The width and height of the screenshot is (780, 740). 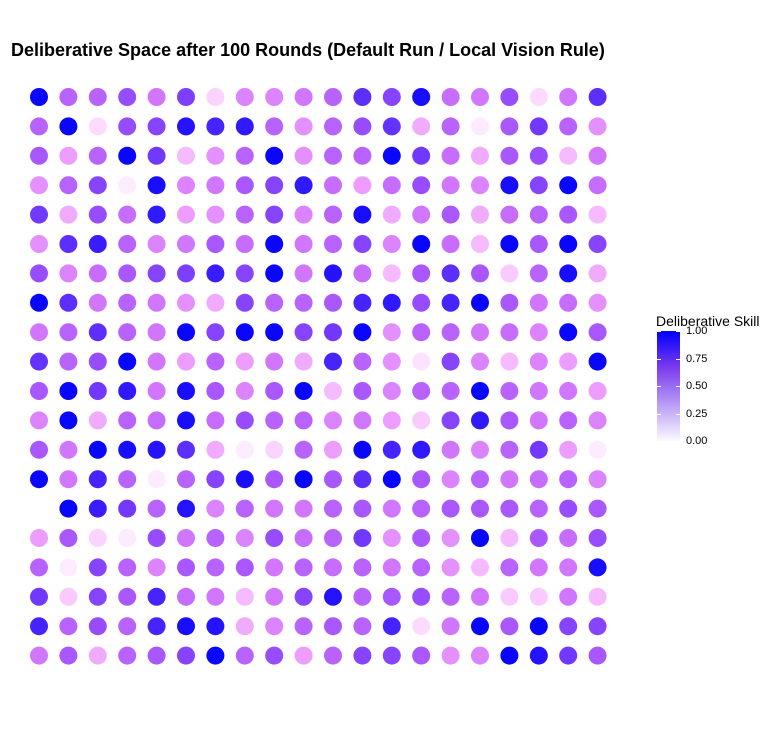 I want to click on legend-tick-mark, so click(x=659, y=414).